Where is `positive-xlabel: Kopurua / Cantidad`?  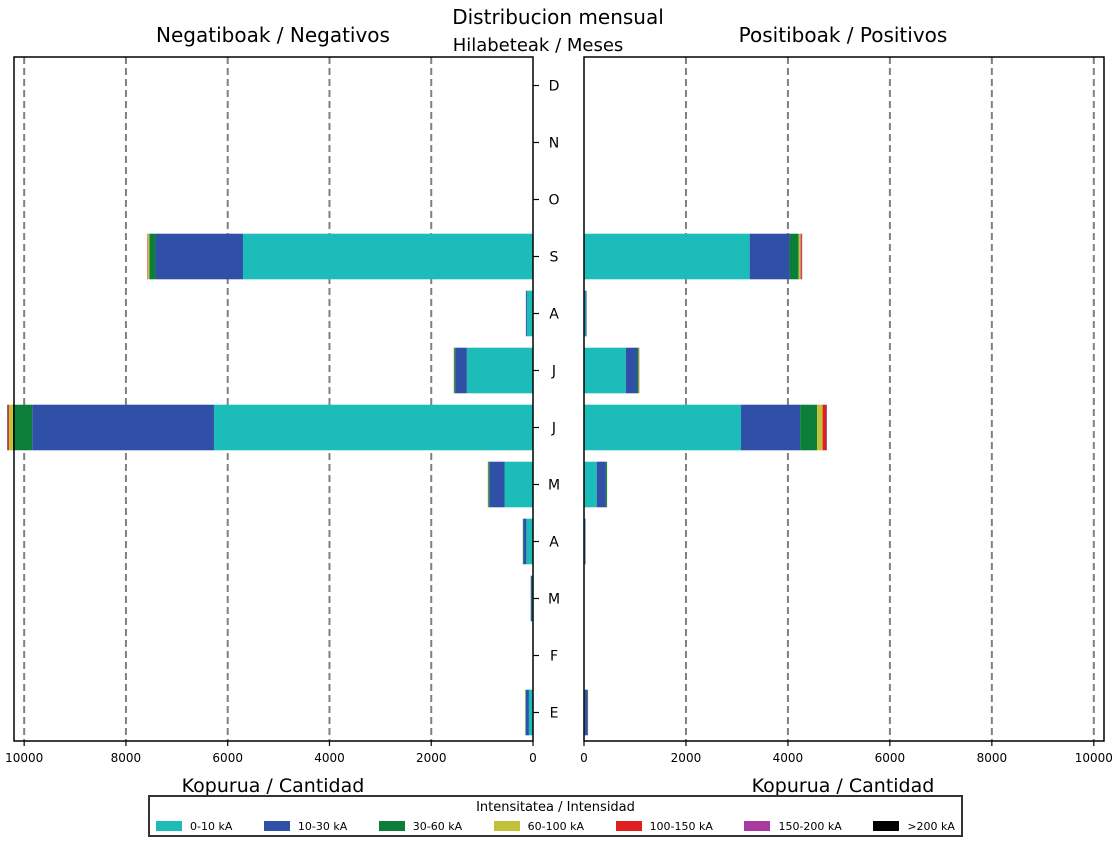
positive-xlabel: Kopurua / Cantidad is located at coordinates (843, 786).